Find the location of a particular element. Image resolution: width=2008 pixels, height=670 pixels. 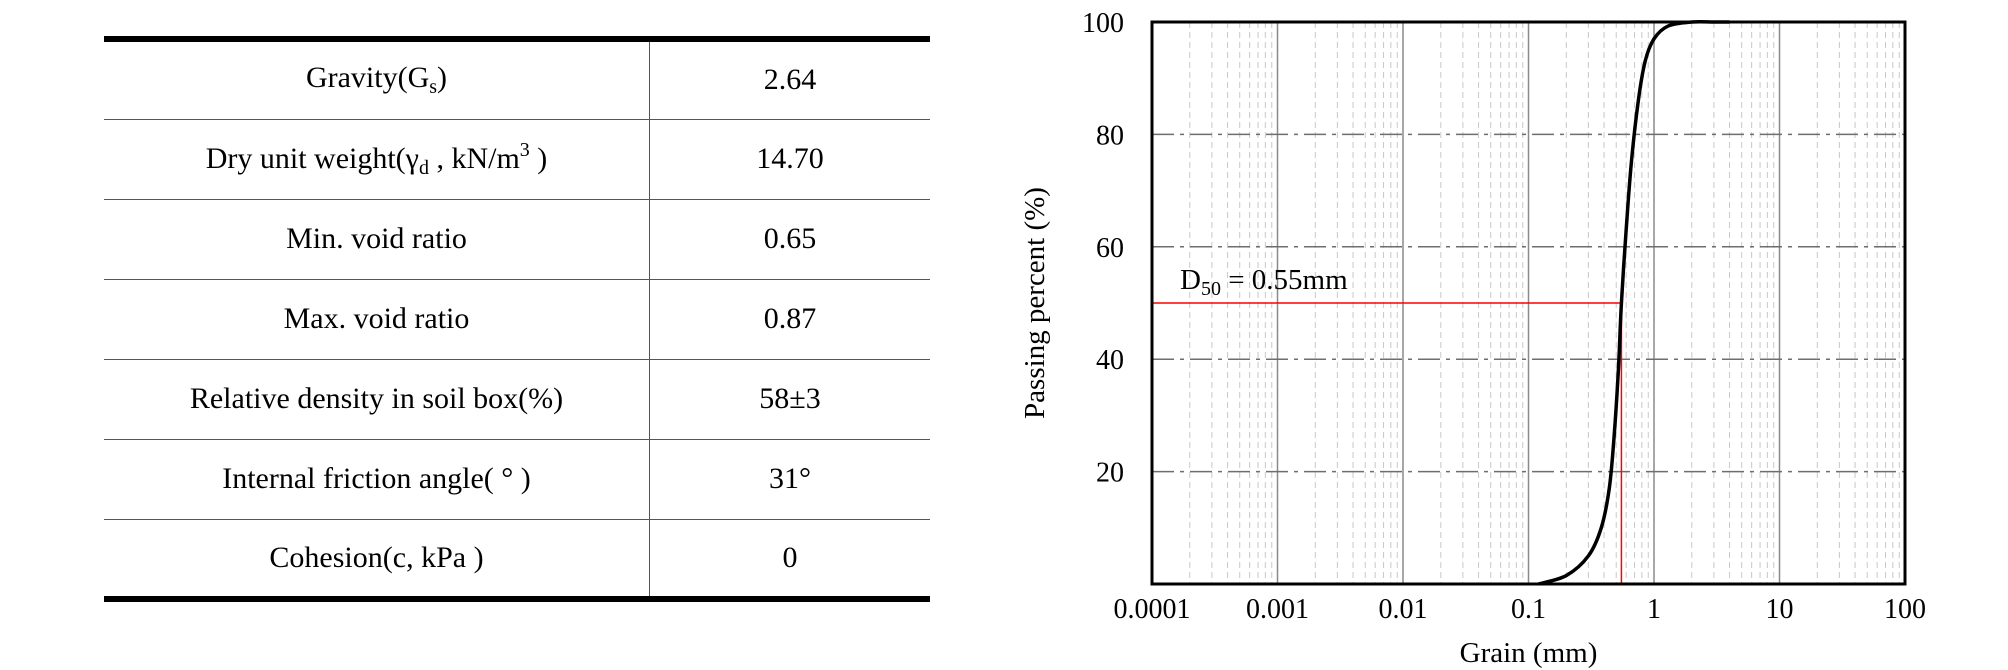

y-axis-ticks: 20 40 60 80 100 is located at coordinates (1103, 248).